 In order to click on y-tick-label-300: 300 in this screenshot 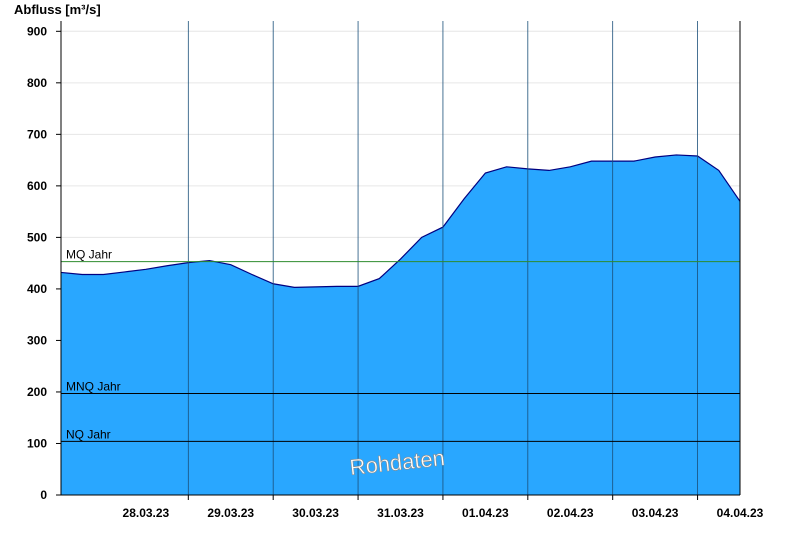, I will do `click(37, 340)`.